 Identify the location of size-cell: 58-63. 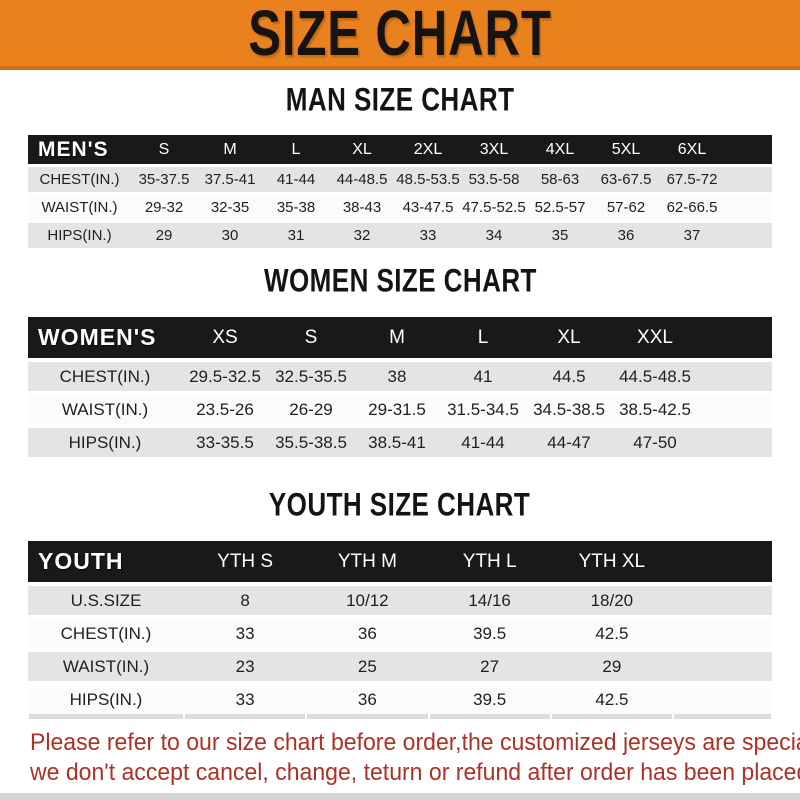
(560, 179).